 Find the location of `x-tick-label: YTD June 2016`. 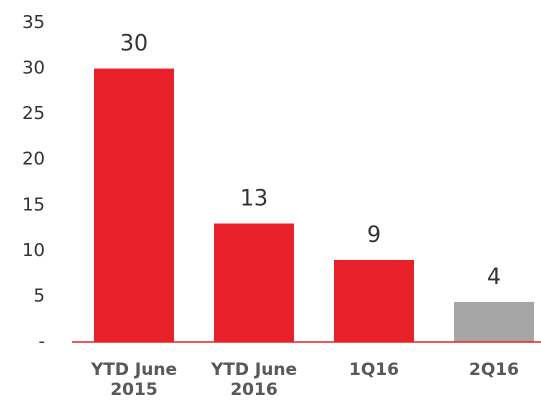

x-tick-label: YTD June 2016 is located at coordinates (254, 380).